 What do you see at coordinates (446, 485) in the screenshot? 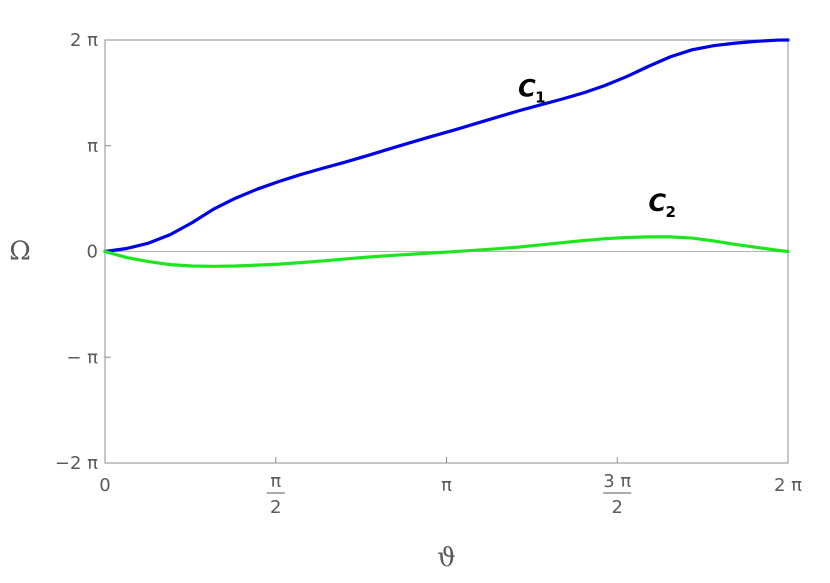
I see `x-tick-label: π` at bounding box center [446, 485].